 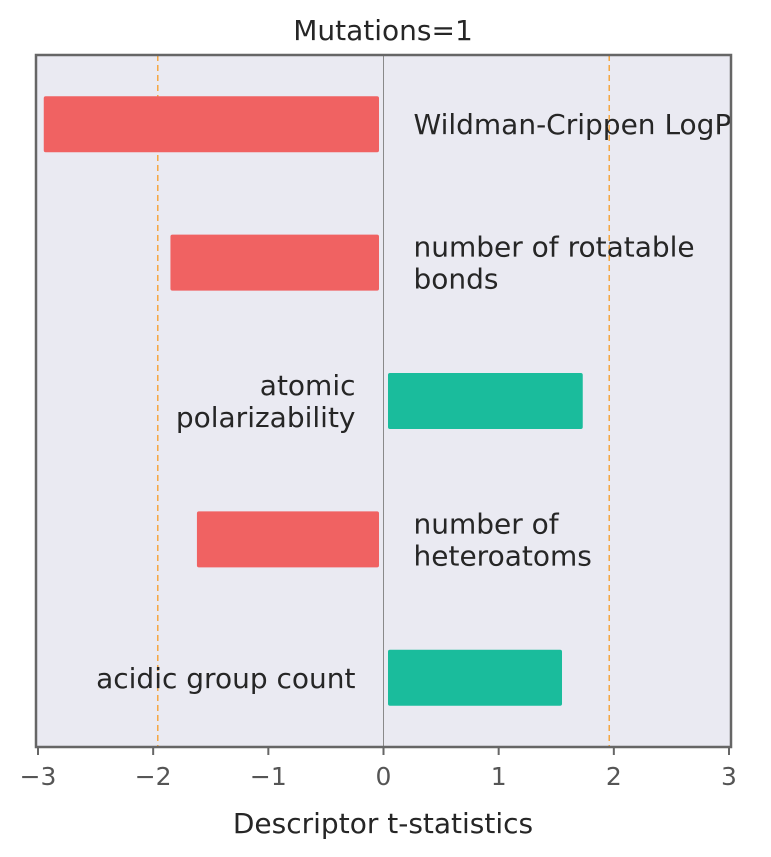 I want to click on x-tick-label: 0, so click(x=384, y=776).